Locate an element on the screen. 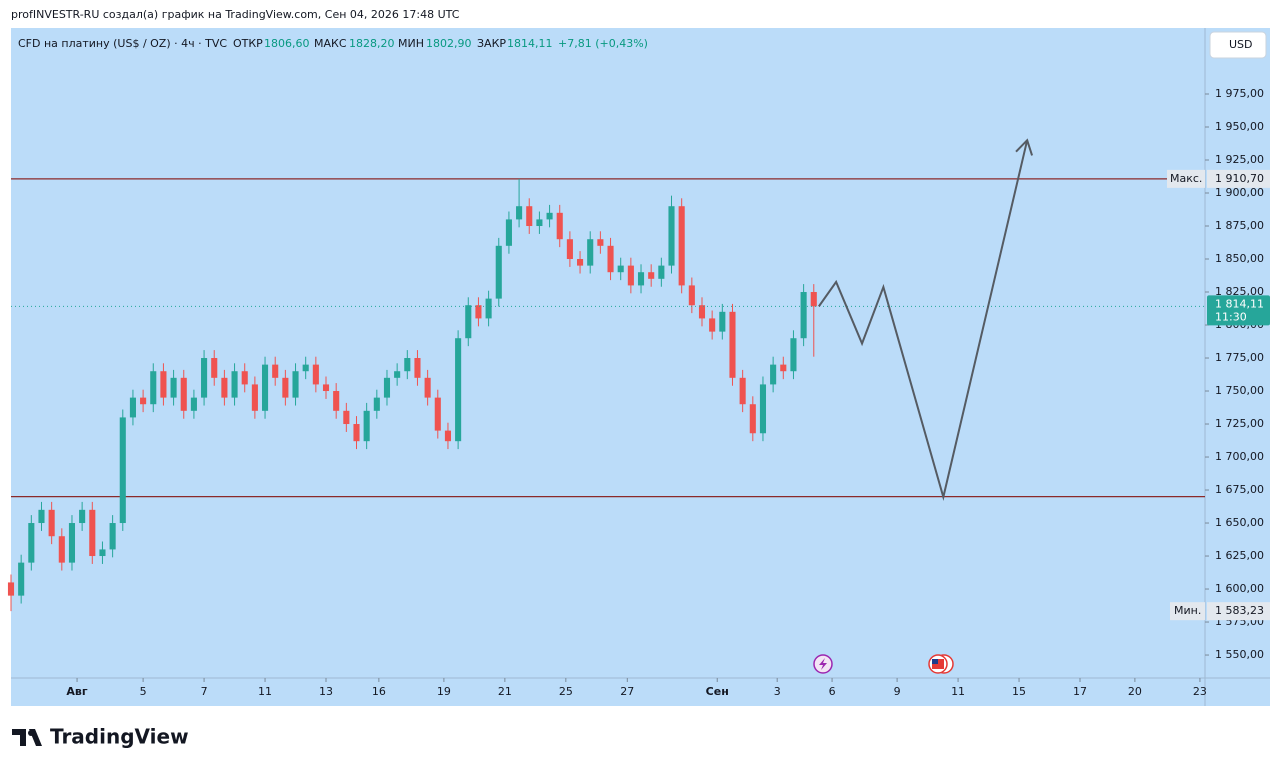 This screenshot has width=1280, height=772. logo-dot is located at coordinates (31, 733).